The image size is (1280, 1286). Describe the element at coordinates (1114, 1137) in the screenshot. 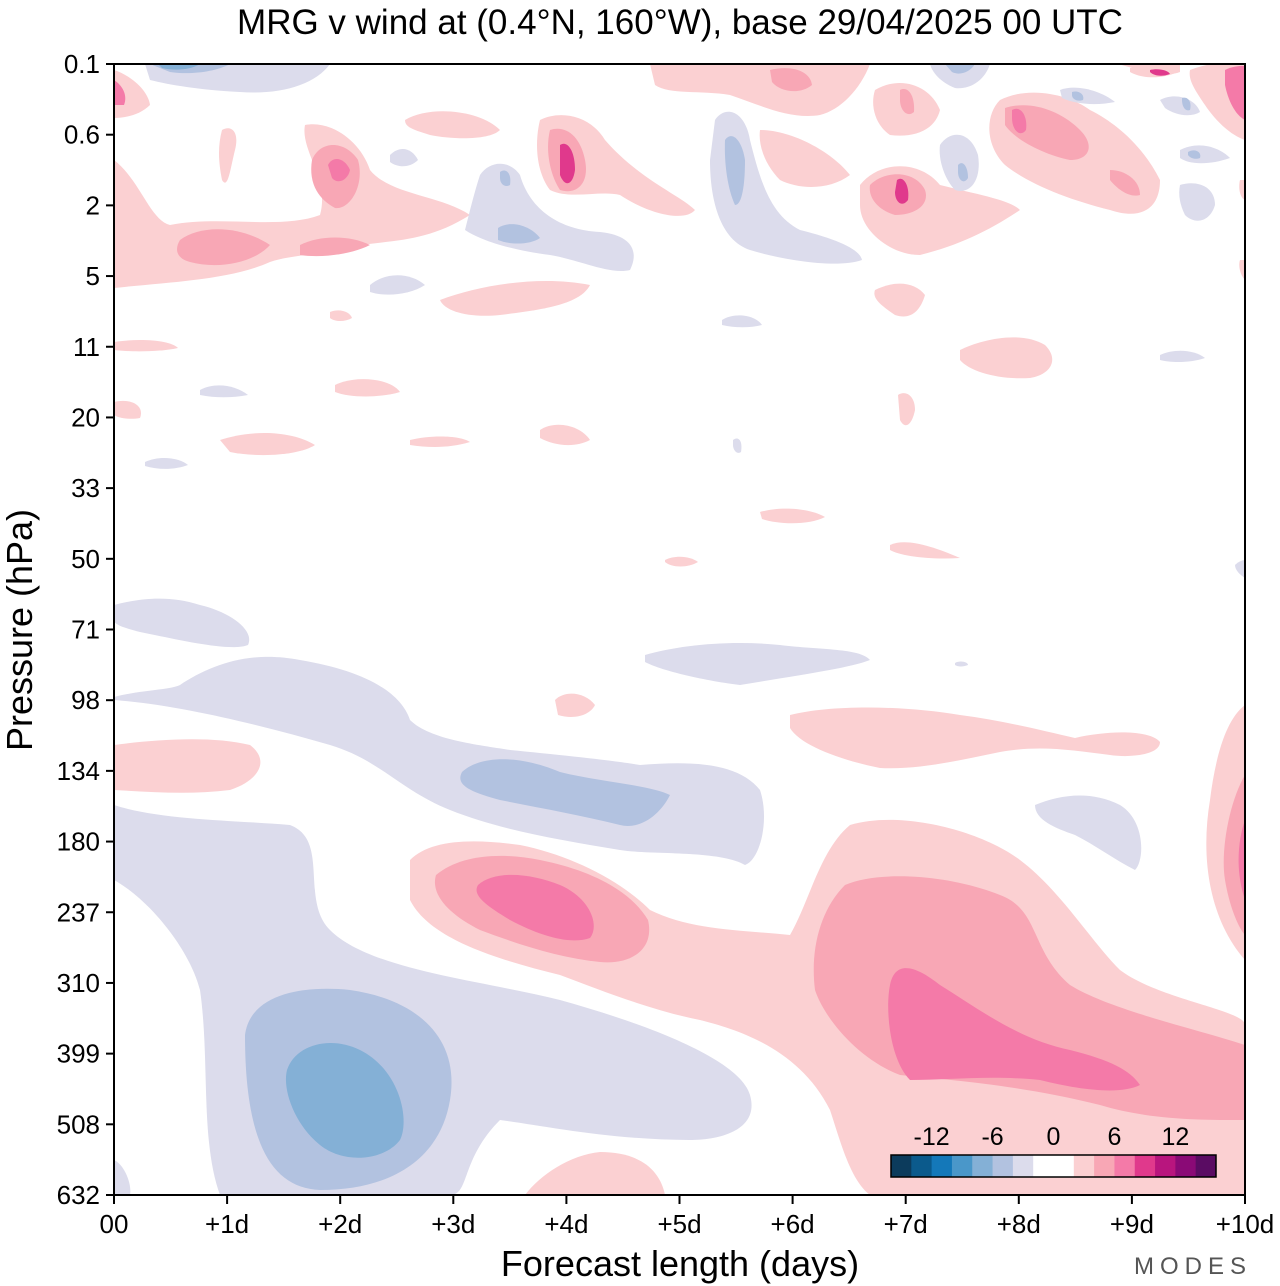

I see `colorbar-tick-label: 6` at that location.